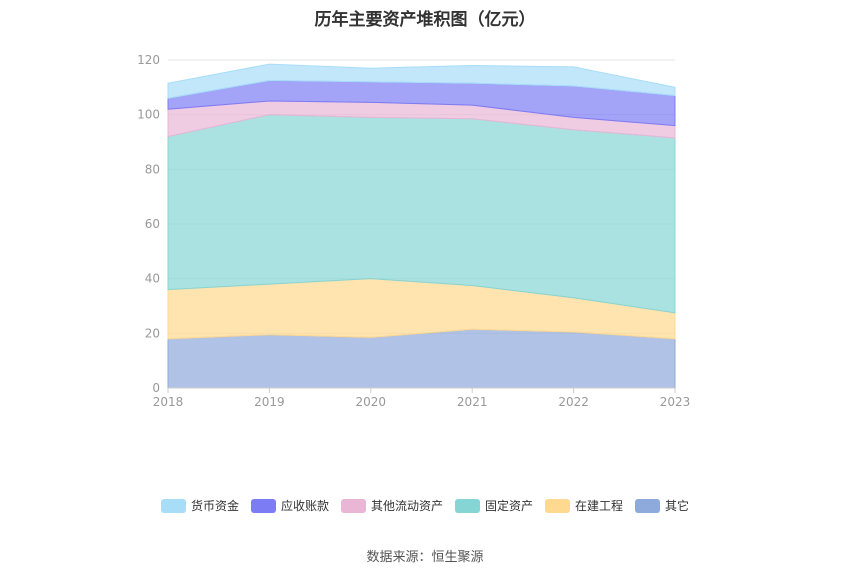 This screenshot has width=850, height=575. I want to click on legend-label: 应收账款, so click(304, 506).